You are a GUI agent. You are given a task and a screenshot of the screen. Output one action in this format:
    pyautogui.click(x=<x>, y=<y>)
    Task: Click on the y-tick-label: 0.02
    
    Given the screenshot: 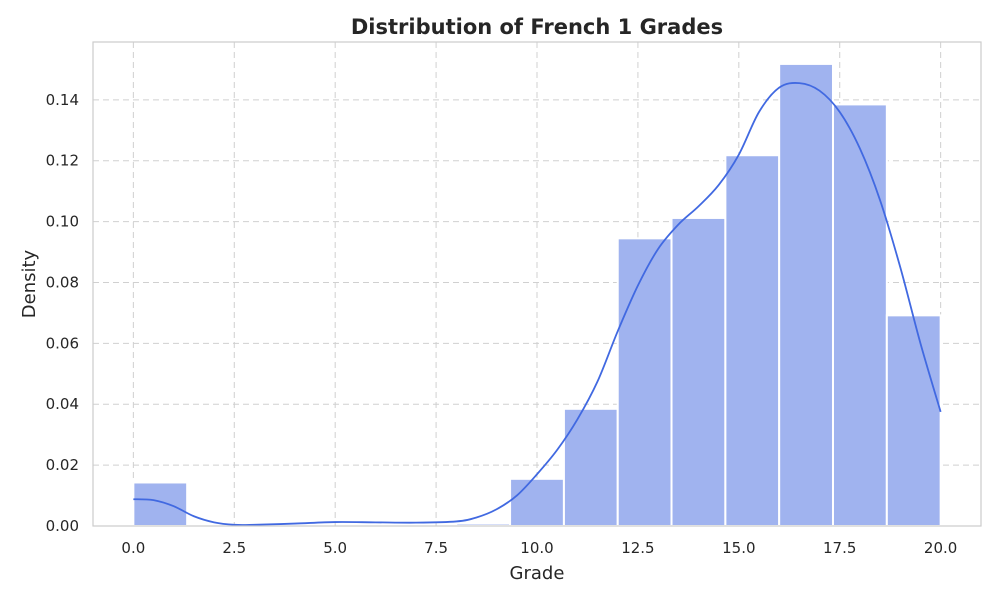 What is the action you would take?
    pyautogui.click(x=62, y=465)
    